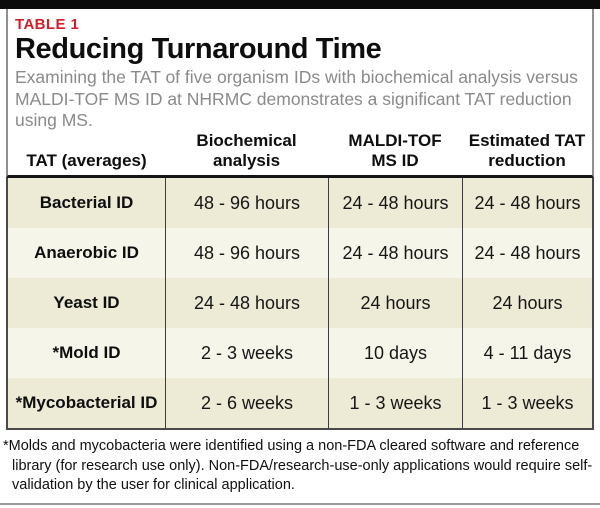 This screenshot has width=600, height=508. I want to click on cell-maldi-tof: 1 - 3 weeks, so click(395, 403).